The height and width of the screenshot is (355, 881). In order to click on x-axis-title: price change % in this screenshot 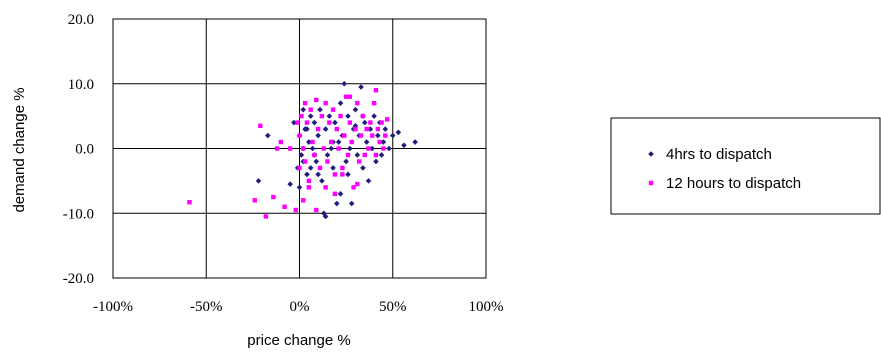, I will do `click(298, 340)`.